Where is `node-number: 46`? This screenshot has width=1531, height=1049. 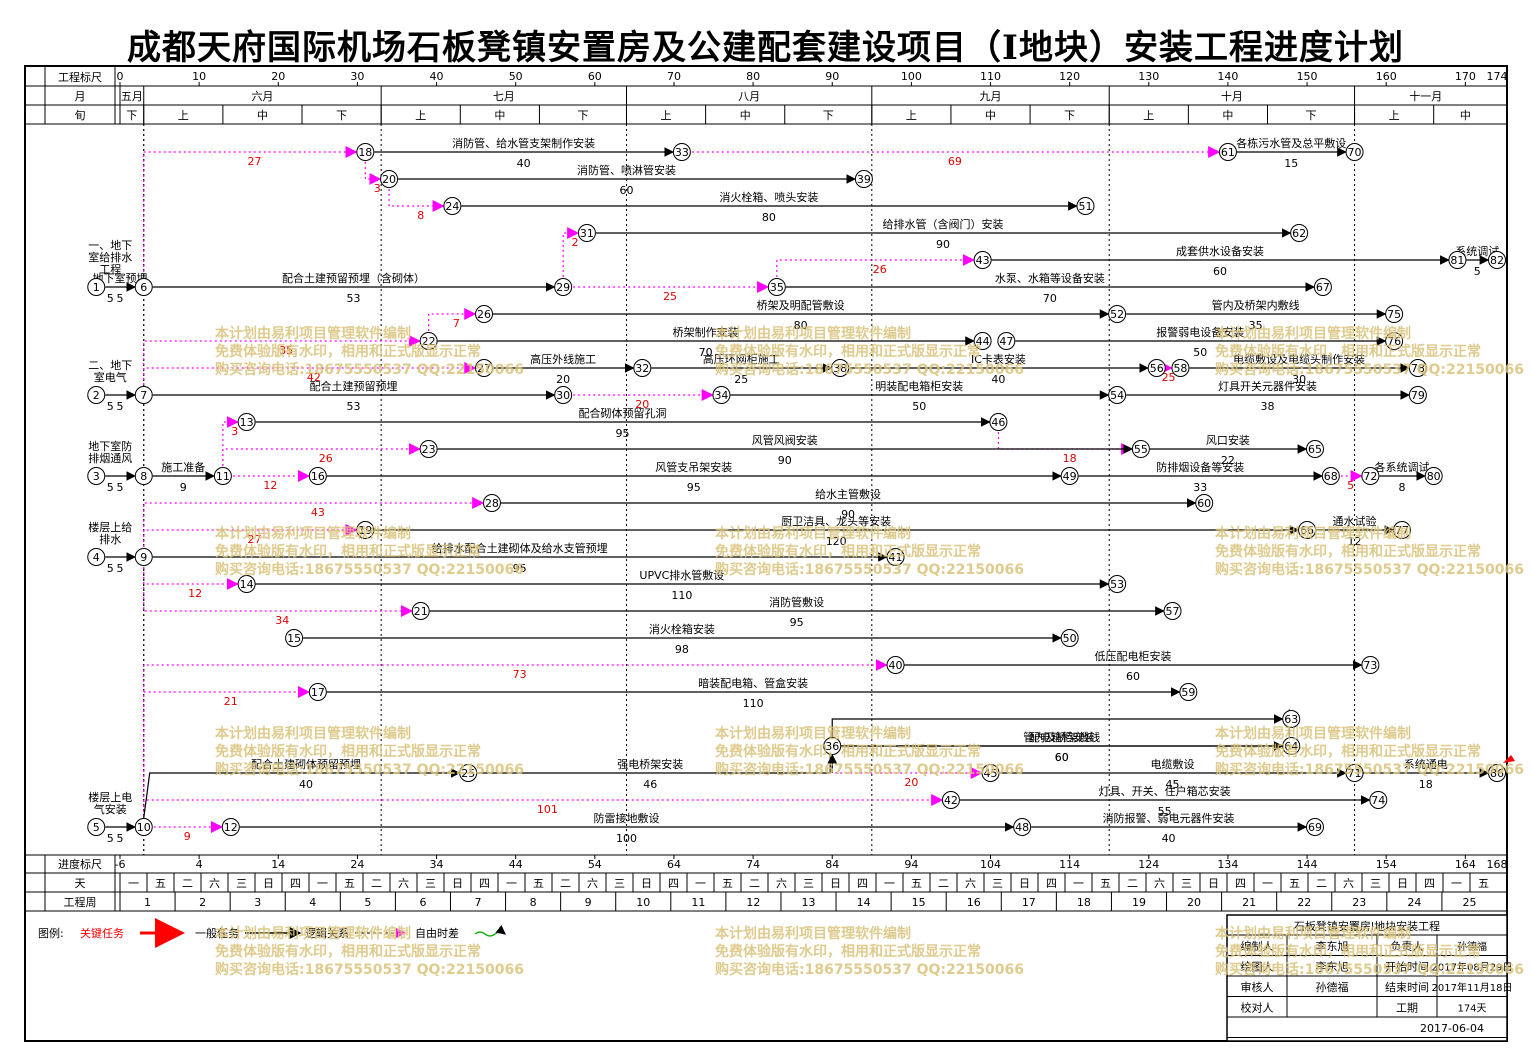 node-number: 46 is located at coordinates (998, 422).